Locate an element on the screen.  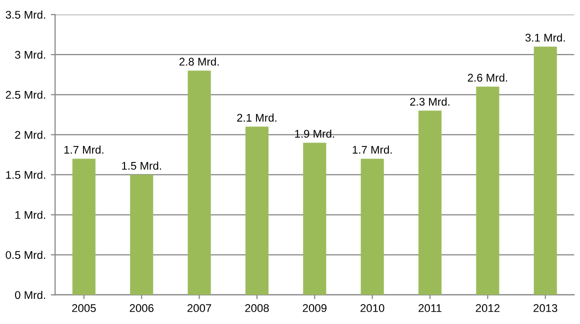
data-label: 1.9 Mrd. is located at coordinates (314, 134).